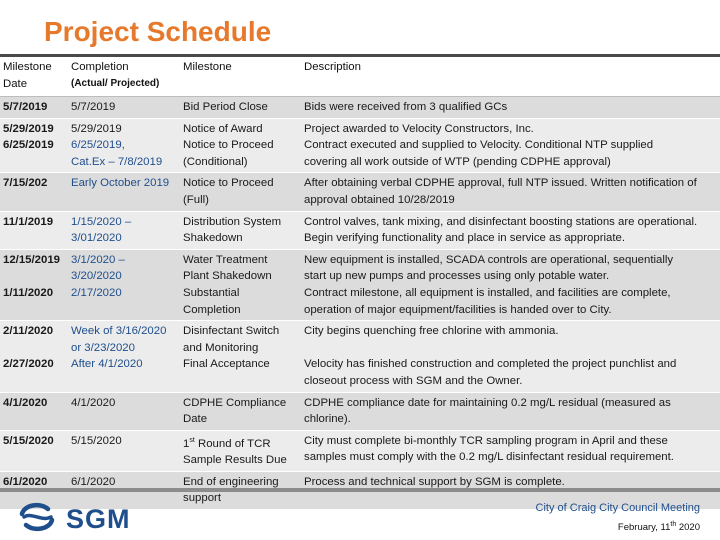 The height and width of the screenshot is (540, 720). What do you see at coordinates (124, 146) in the screenshot?
I see `cell-completion: 5/29/2019 6/25/2019, Cat.Ex – 7/8/2019` at bounding box center [124, 146].